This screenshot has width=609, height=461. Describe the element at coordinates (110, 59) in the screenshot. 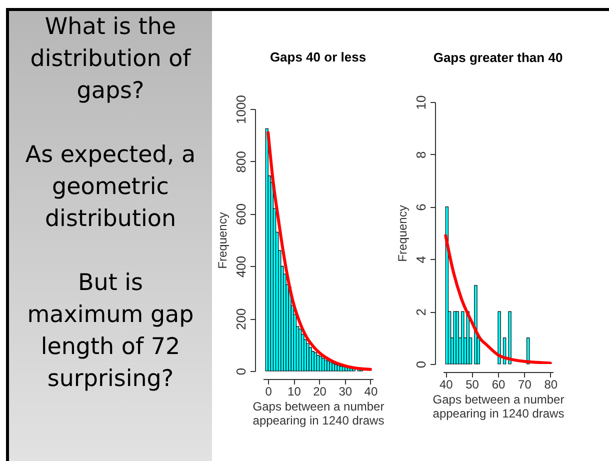

I see `text: What is the distribution of gaps?` at that location.